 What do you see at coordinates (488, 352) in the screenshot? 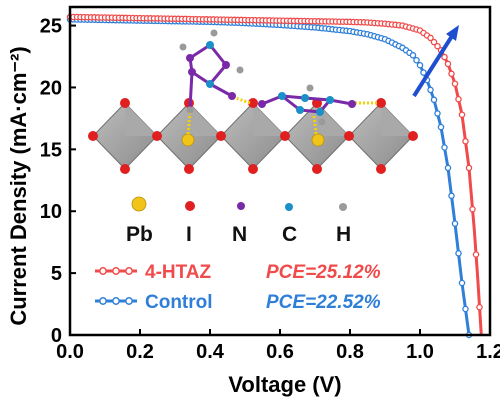
I see `x-tick-label: 1.2` at bounding box center [488, 352].